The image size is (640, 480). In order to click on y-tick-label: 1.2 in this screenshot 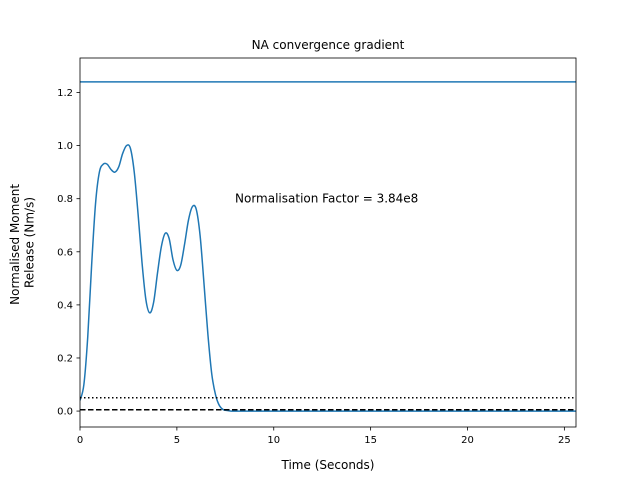, I will do `click(65, 93)`.